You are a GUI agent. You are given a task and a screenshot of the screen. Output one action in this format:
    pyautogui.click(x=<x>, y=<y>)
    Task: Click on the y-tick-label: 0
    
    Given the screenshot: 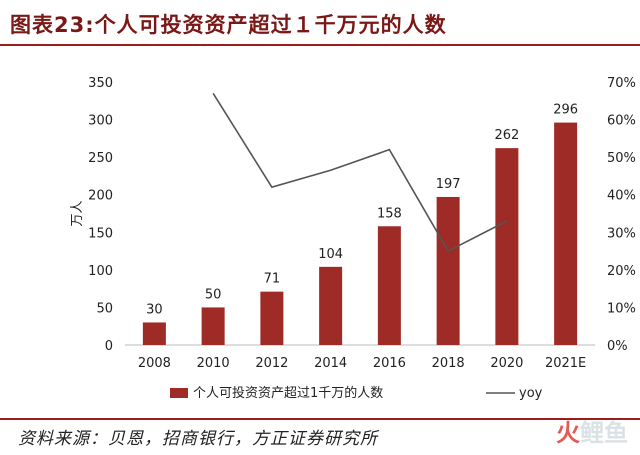 What is the action you would take?
    pyautogui.click(x=109, y=346)
    